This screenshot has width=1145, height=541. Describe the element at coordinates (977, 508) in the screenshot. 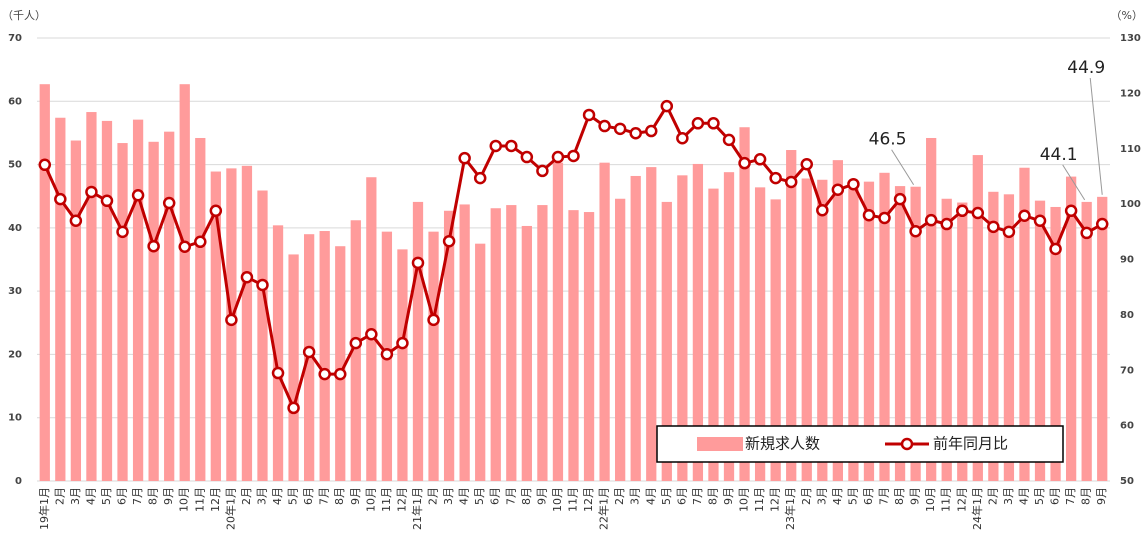

I see `x-tick-label: 24年1月` at that location.